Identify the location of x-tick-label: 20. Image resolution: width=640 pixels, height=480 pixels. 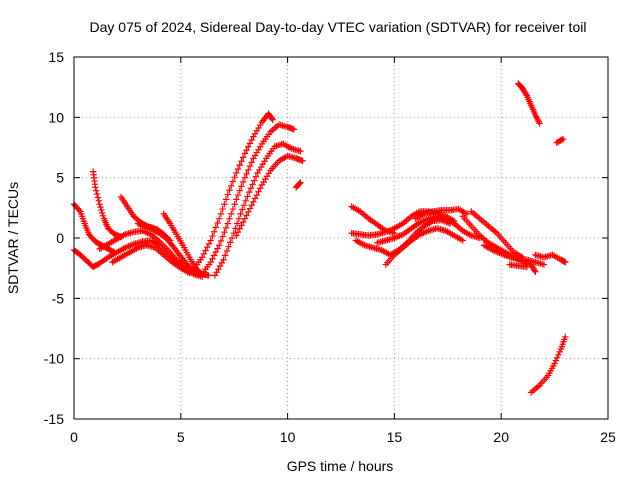
(501, 437).